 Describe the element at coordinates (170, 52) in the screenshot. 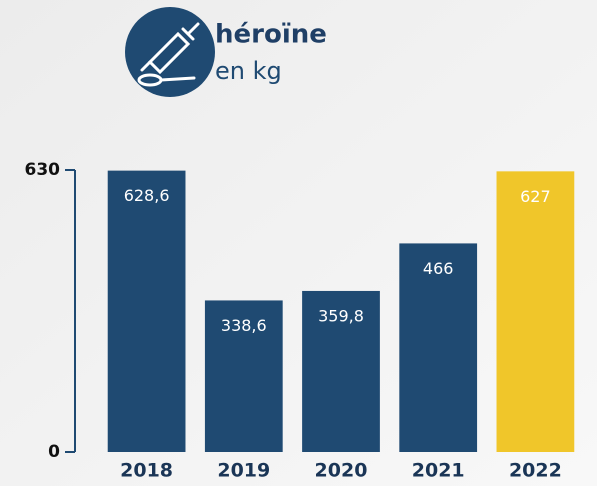

I see `icon` at that location.